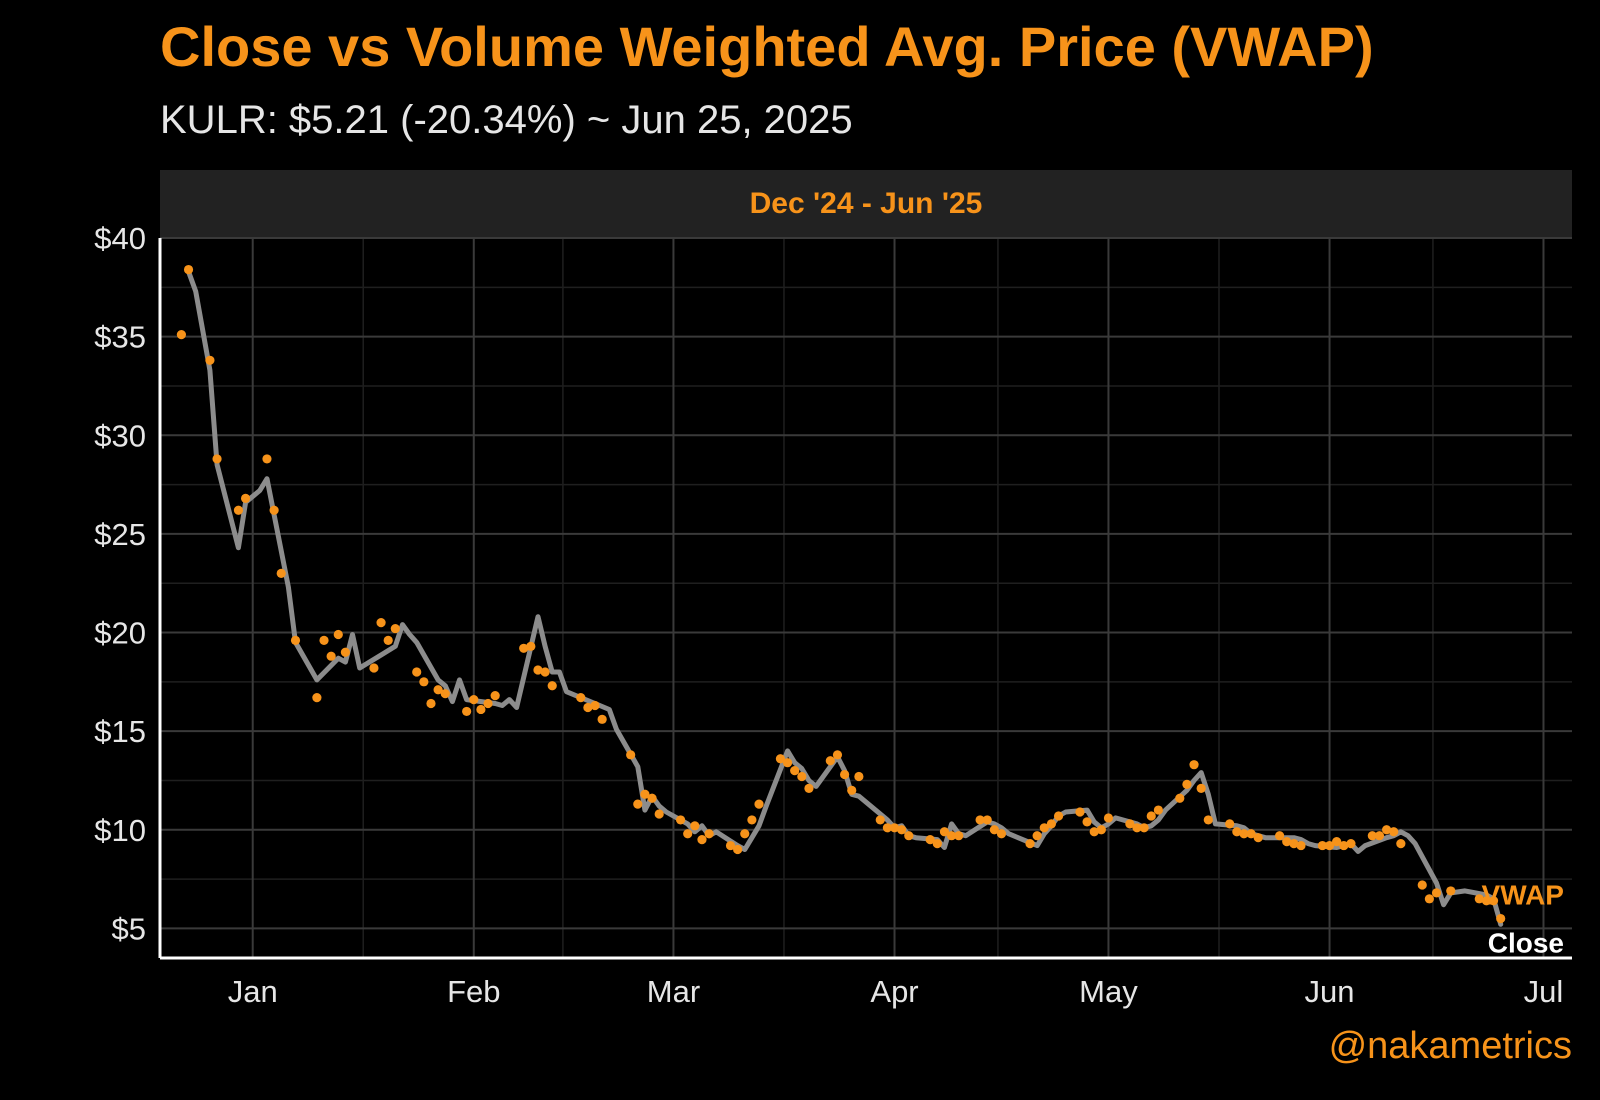 The width and height of the screenshot is (1600, 1100). What do you see at coordinates (896, 991) in the screenshot?
I see `x-tick-labels: Jan Feb Mar Apr May Jun Jul` at bounding box center [896, 991].